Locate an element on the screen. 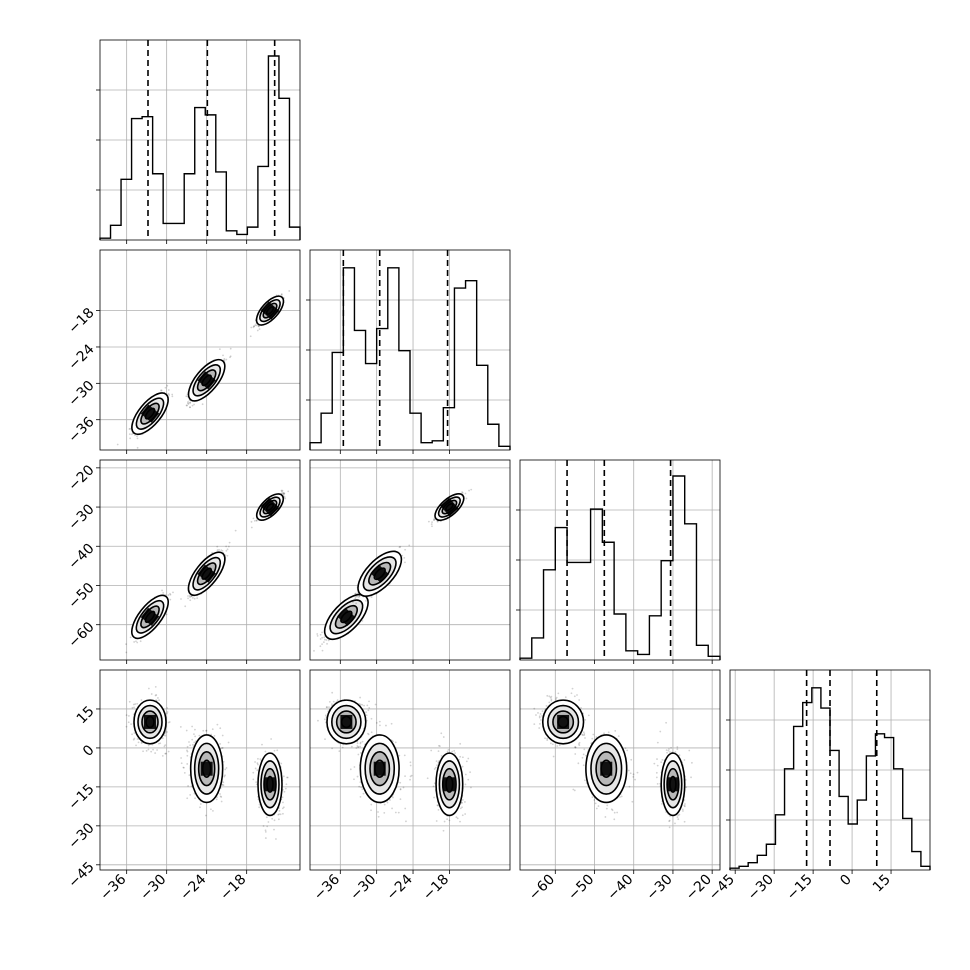 The image size is (970, 970). density-peak-cell is located at coordinates (150, 616).